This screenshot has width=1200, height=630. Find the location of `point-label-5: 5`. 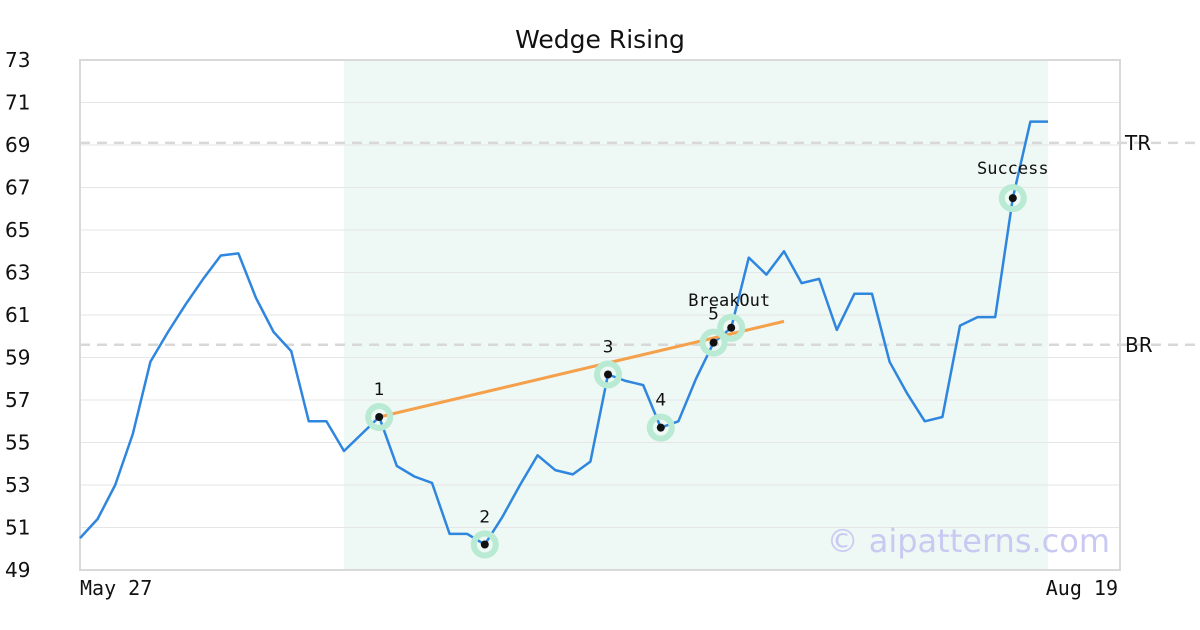

point-label-5: 5 is located at coordinates (713, 315).